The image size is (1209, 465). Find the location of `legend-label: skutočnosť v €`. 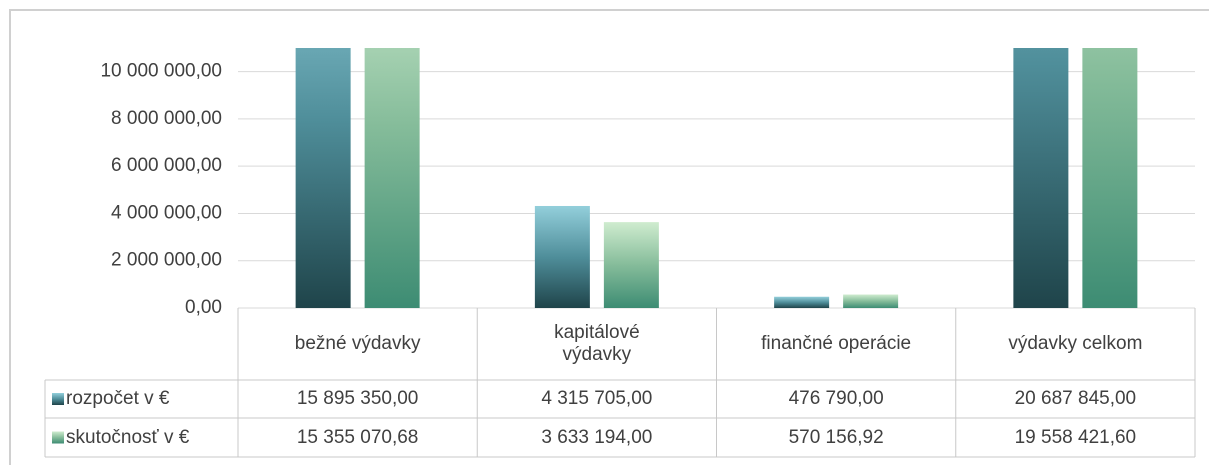

legend-label: skutočnosť v € is located at coordinates (128, 437).